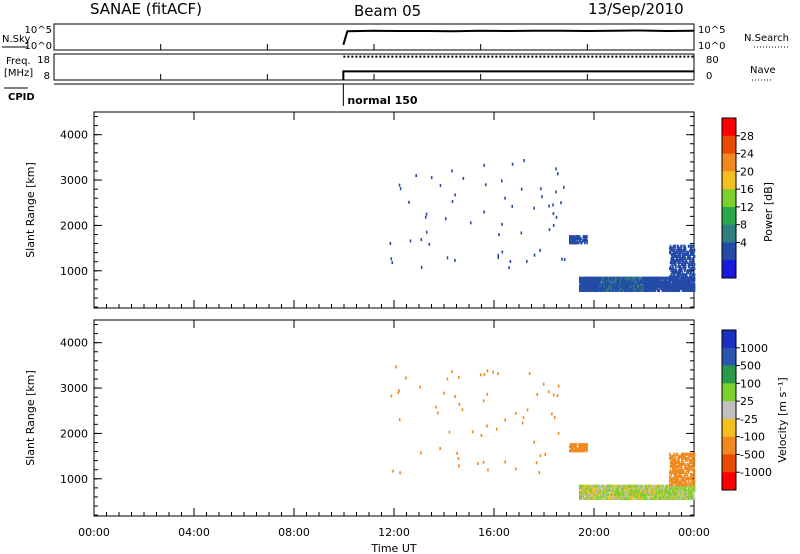  Describe the element at coordinates (636, 9) in the screenshot. I see `date-title: 13/Sep/2010` at that location.